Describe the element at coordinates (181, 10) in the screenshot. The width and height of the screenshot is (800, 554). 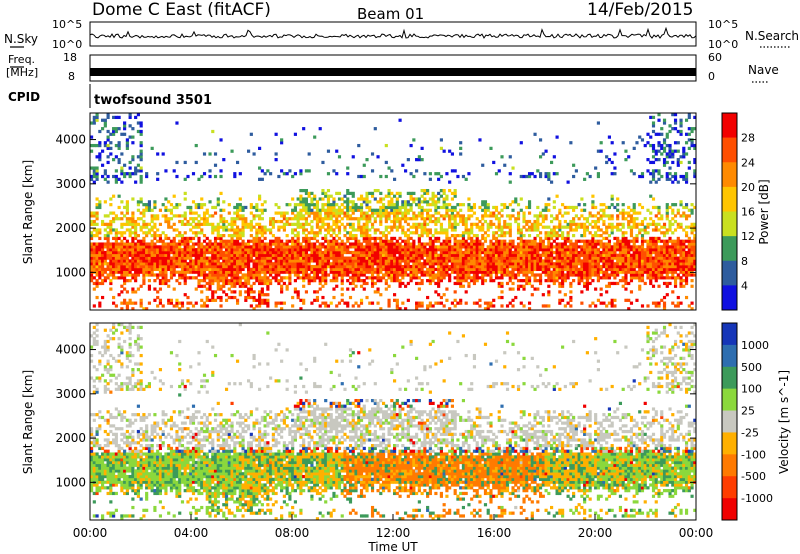
I see `station-title: Dome C East (fitACF)` at that location.